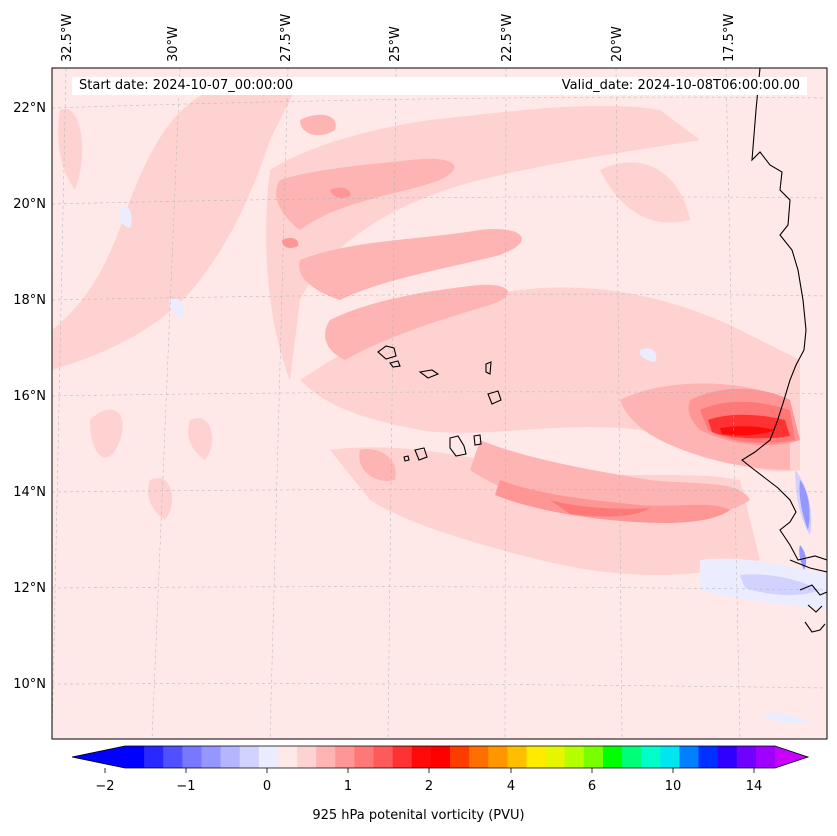  Describe the element at coordinates (754, 786) in the screenshot. I see `colorbar-tick-label: 14` at that location.